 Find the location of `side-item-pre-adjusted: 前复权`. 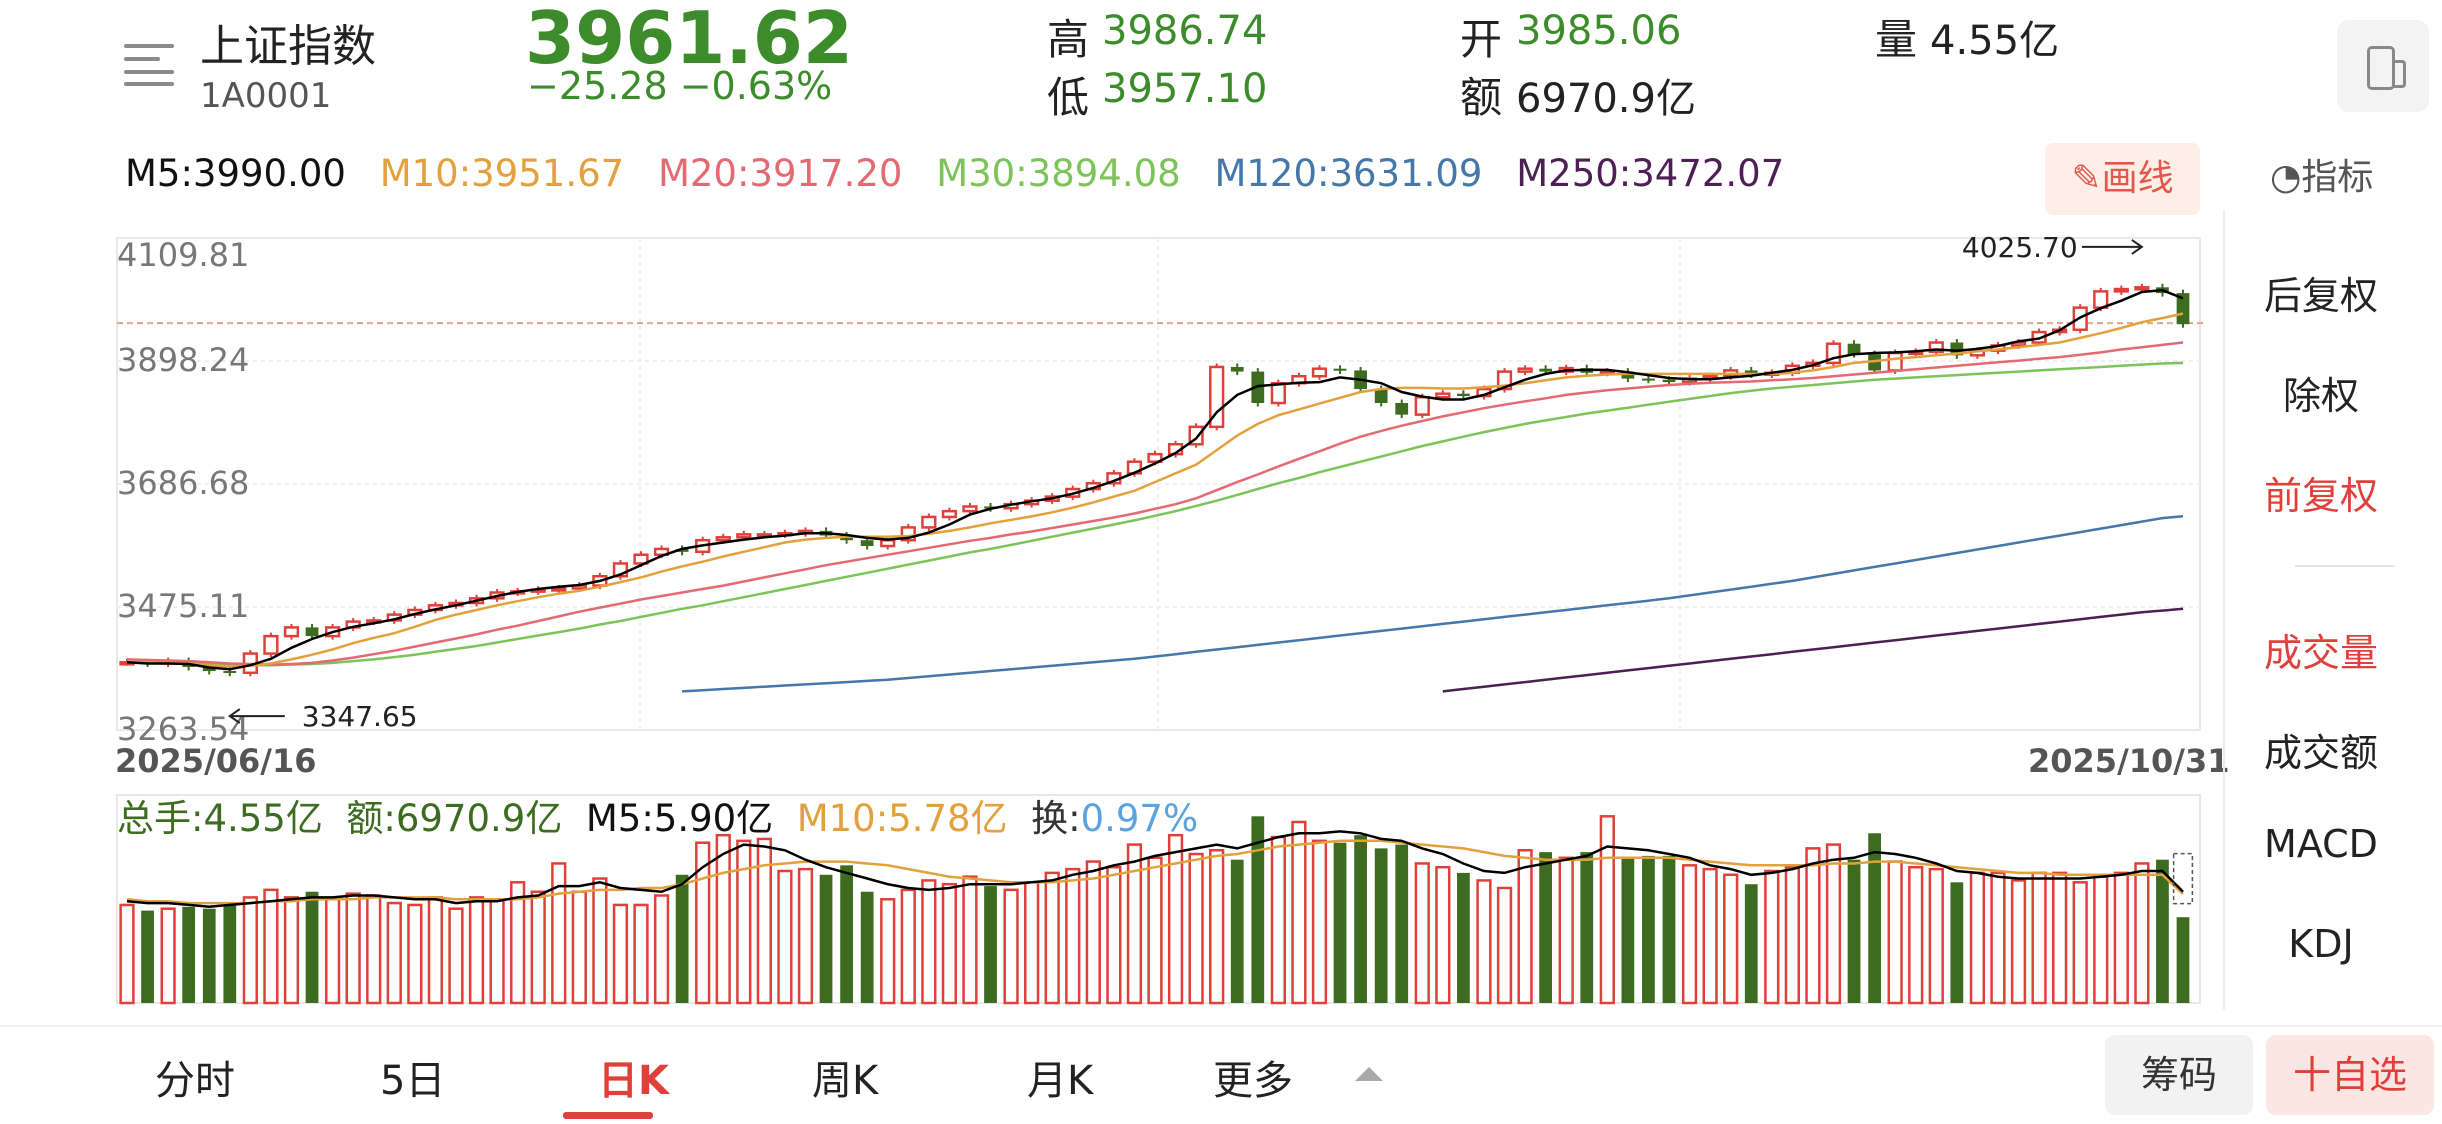

side-item-pre-adjusted: 前复权 is located at coordinates (2320, 496).